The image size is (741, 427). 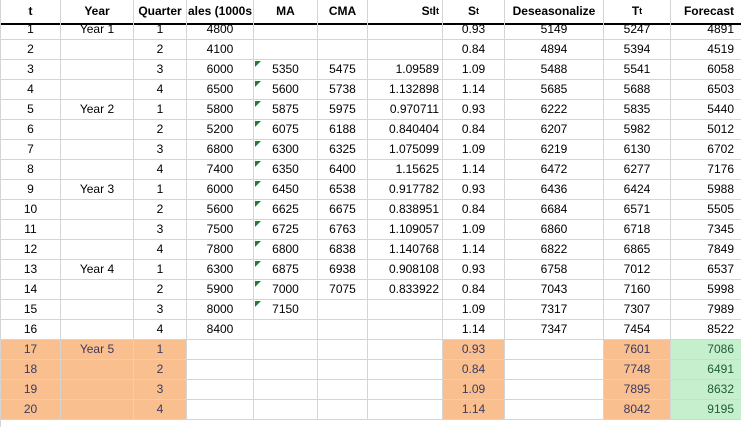 I want to click on cell-t-t20: 20, so click(x=31, y=410).